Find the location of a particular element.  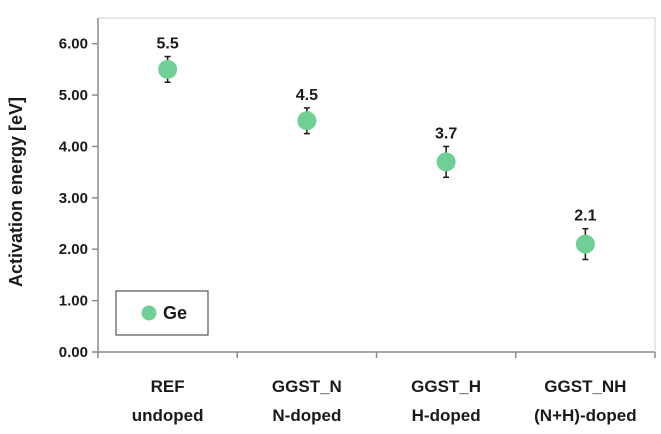

data-label: 2.1 is located at coordinates (585, 216).